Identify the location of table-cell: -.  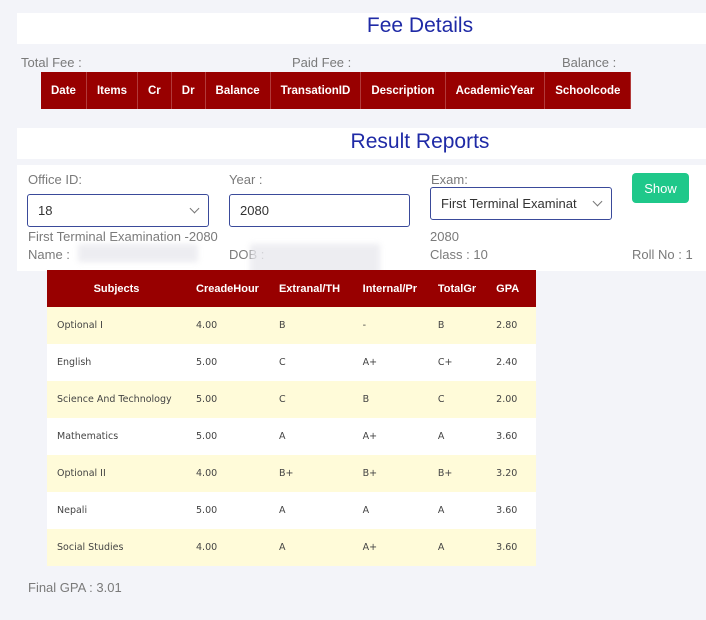
(390, 325).